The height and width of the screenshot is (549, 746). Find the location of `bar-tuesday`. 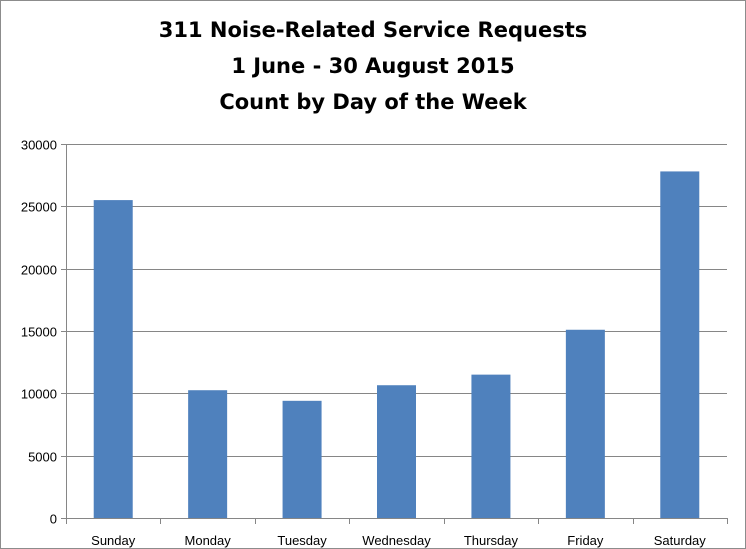

bar-tuesday is located at coordinates (302, 459).